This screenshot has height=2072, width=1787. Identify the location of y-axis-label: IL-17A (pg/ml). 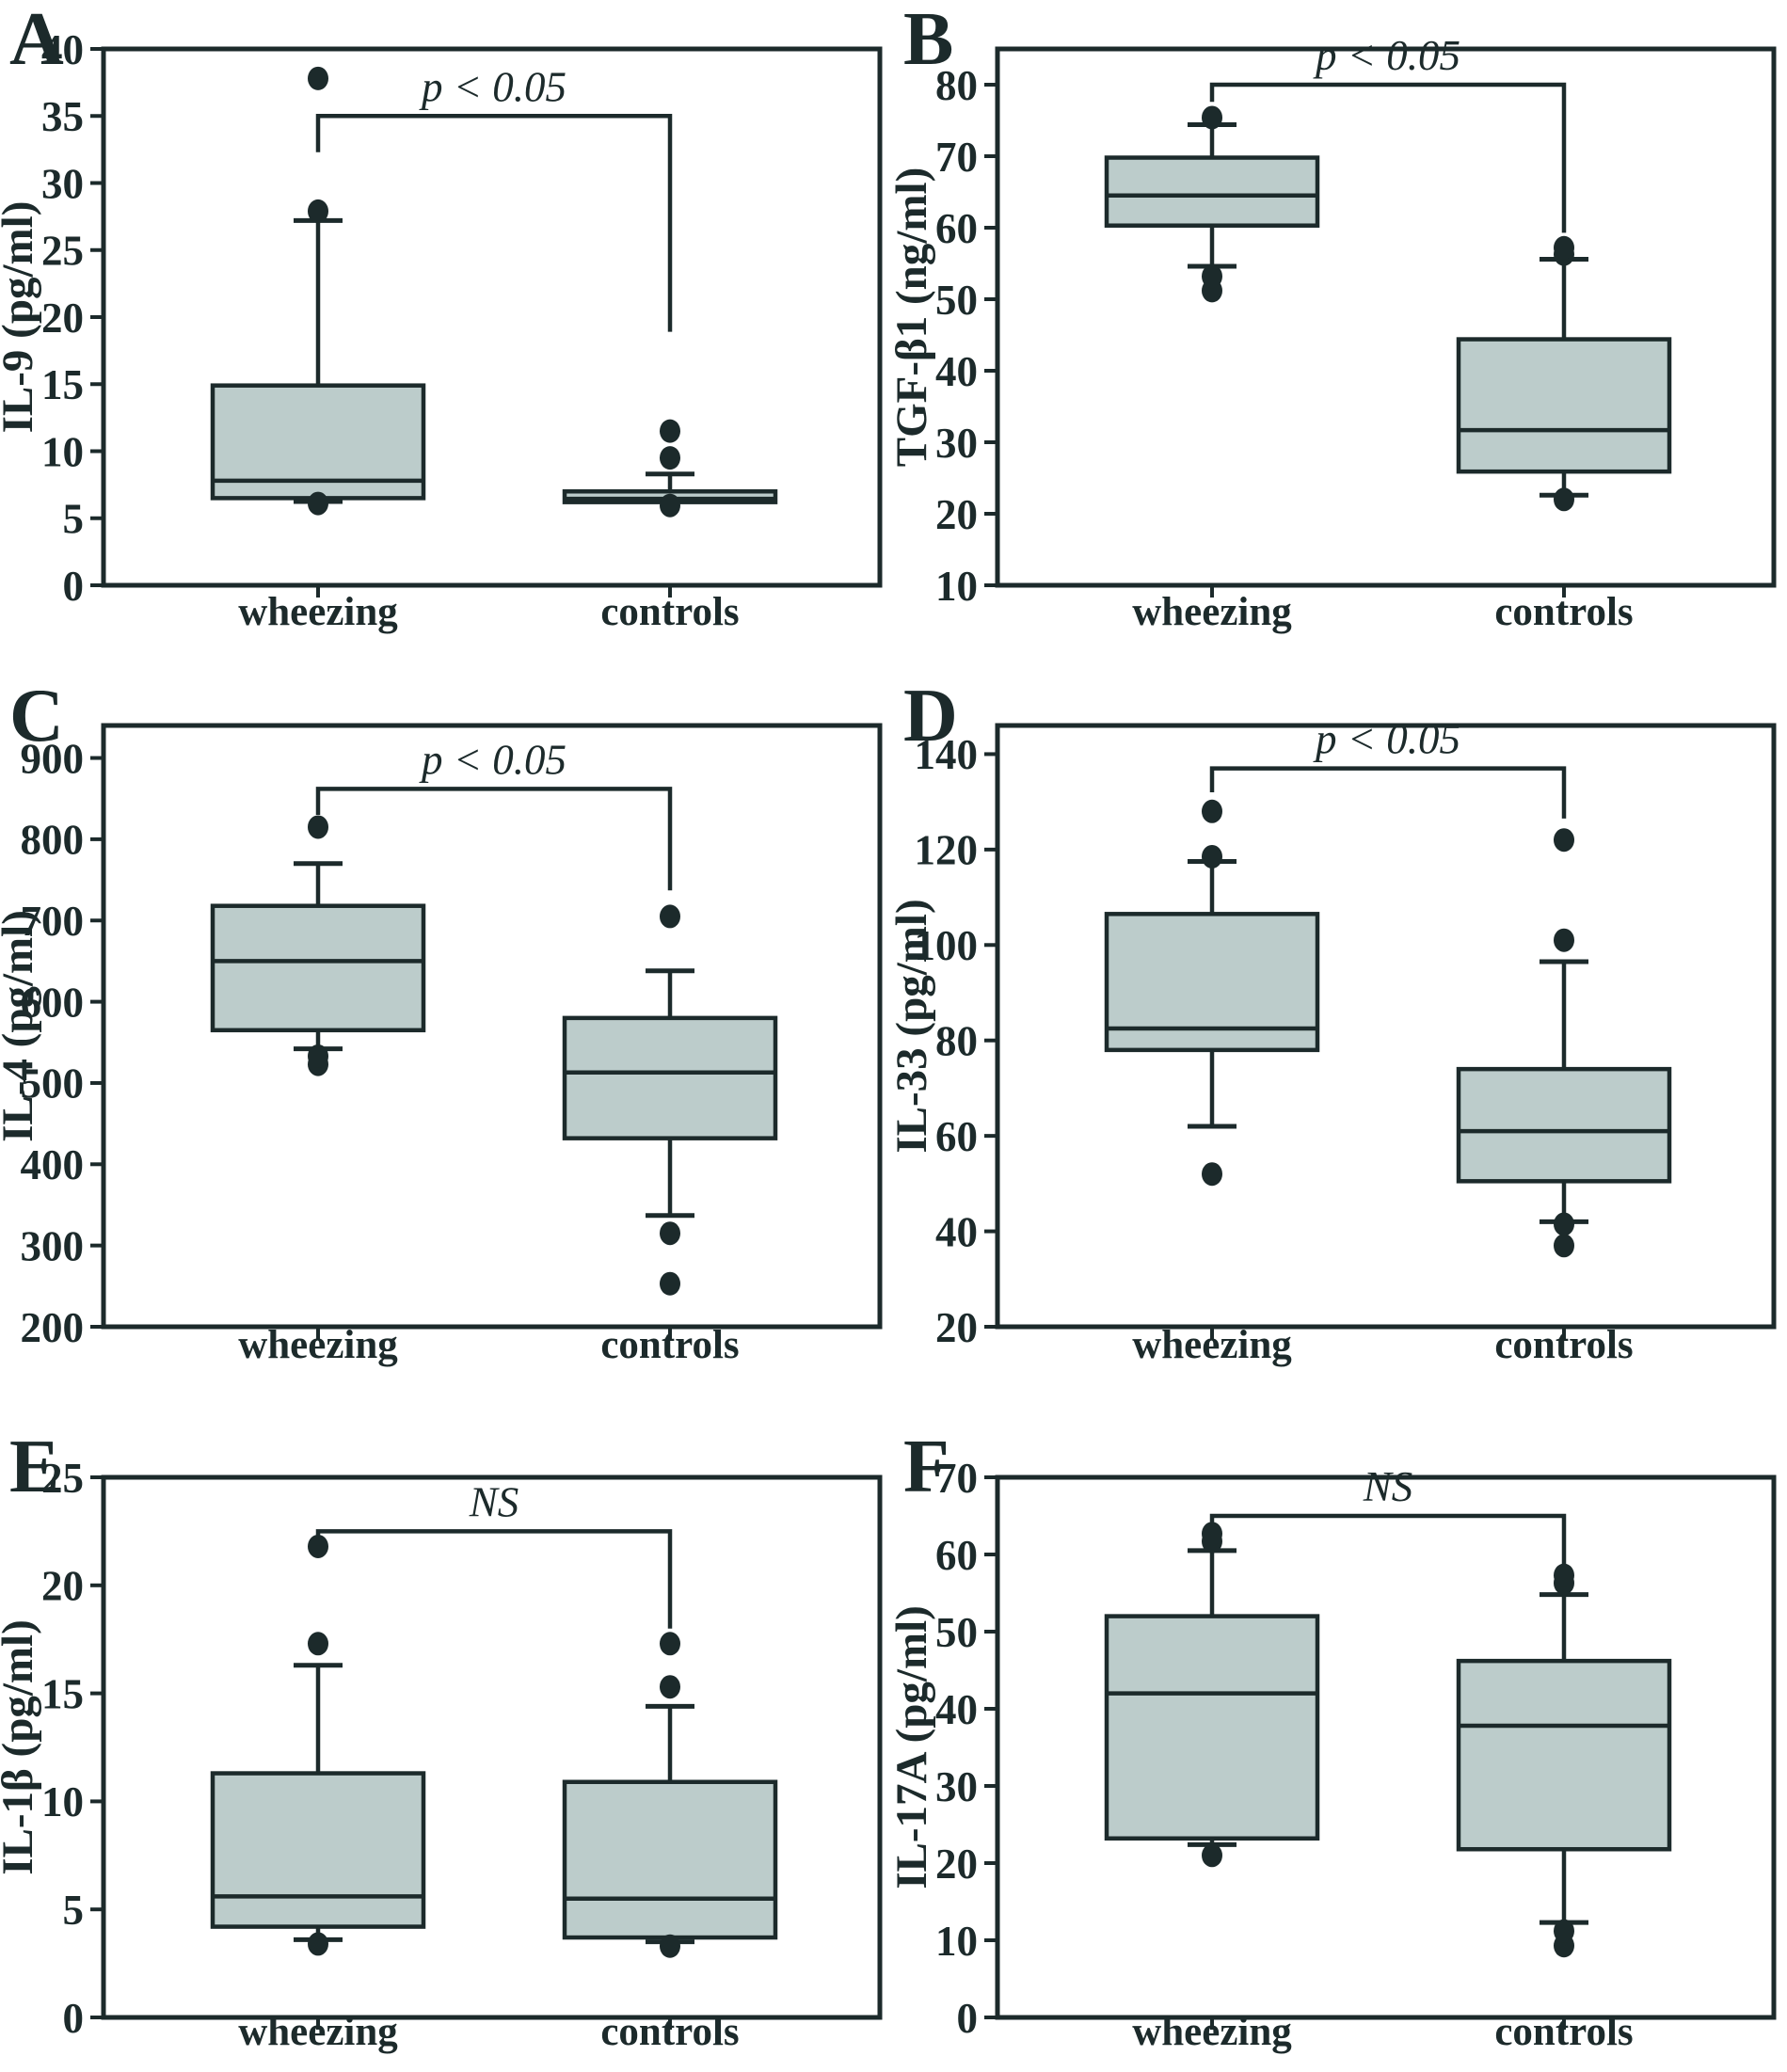
(915, 1747).